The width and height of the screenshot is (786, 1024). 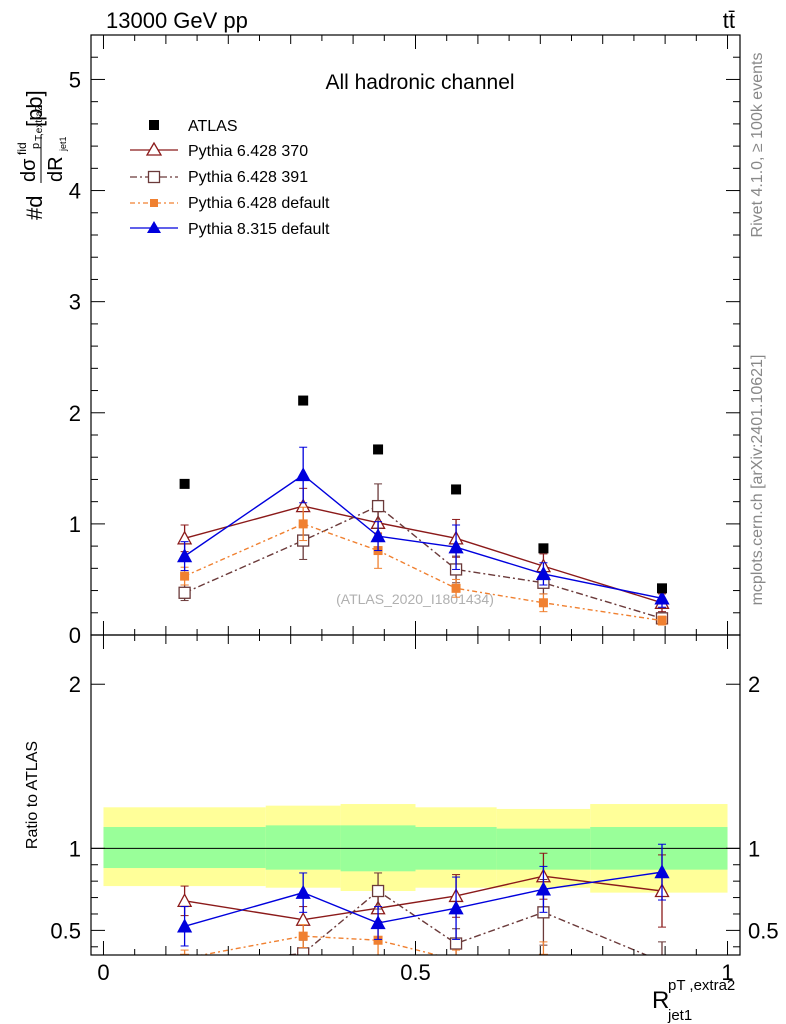 I want to click on legend-entry-pythia-6428-391: Pythia 6.428 391, so click(x=219, y=177).